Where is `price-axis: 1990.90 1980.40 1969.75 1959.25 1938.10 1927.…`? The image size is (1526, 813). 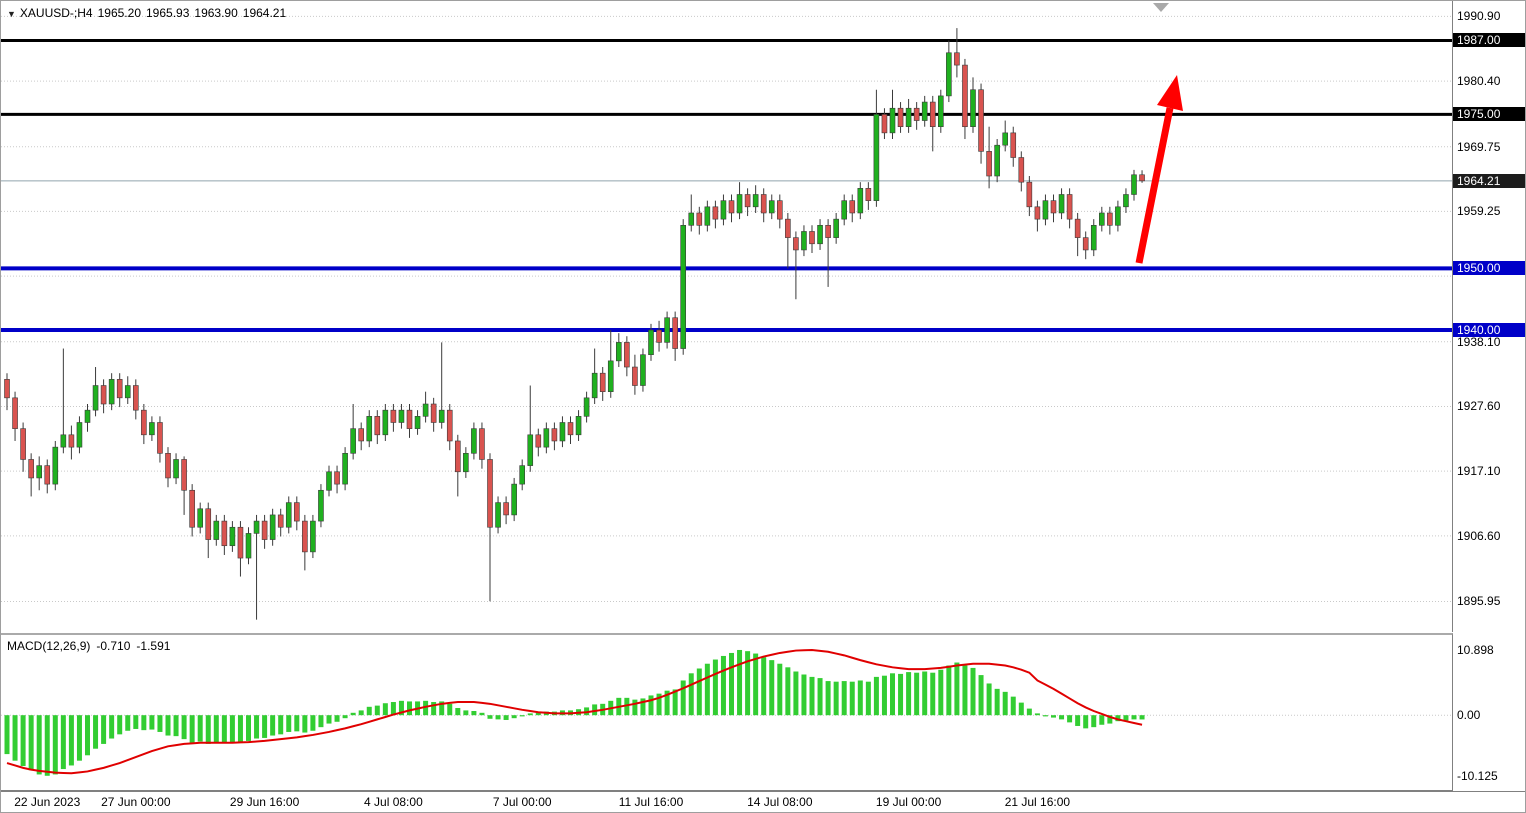 price-axis: 1990.90 1980.40 1969.75 1959.25 1938.10 1927.… is located at coordinates (1489, 316).